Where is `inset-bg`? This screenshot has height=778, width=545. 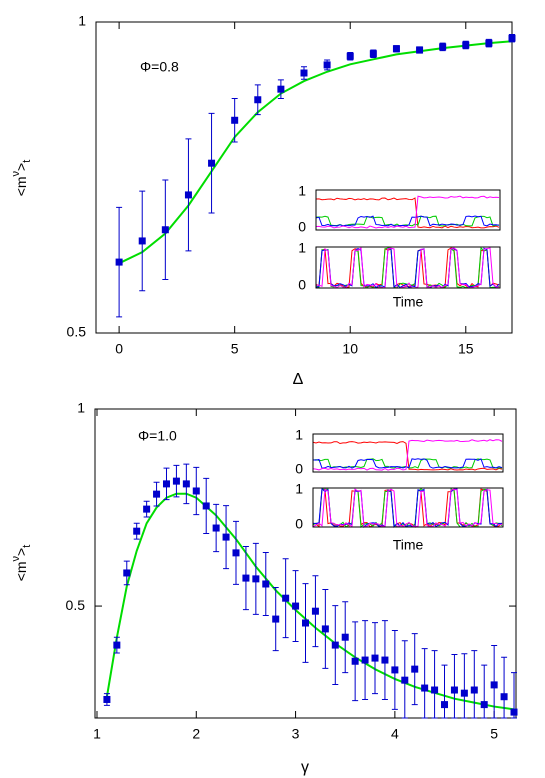
inset-bg is located at coordinates (397, 490).